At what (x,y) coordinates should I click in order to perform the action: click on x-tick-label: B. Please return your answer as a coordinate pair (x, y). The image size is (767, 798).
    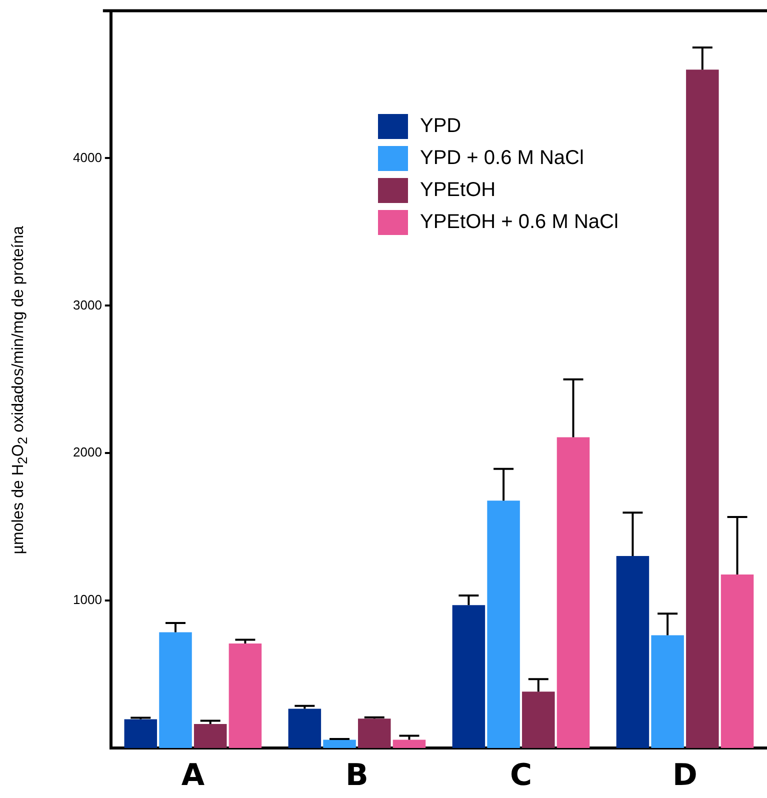
    Looking at the image, I should click on (357, 775).